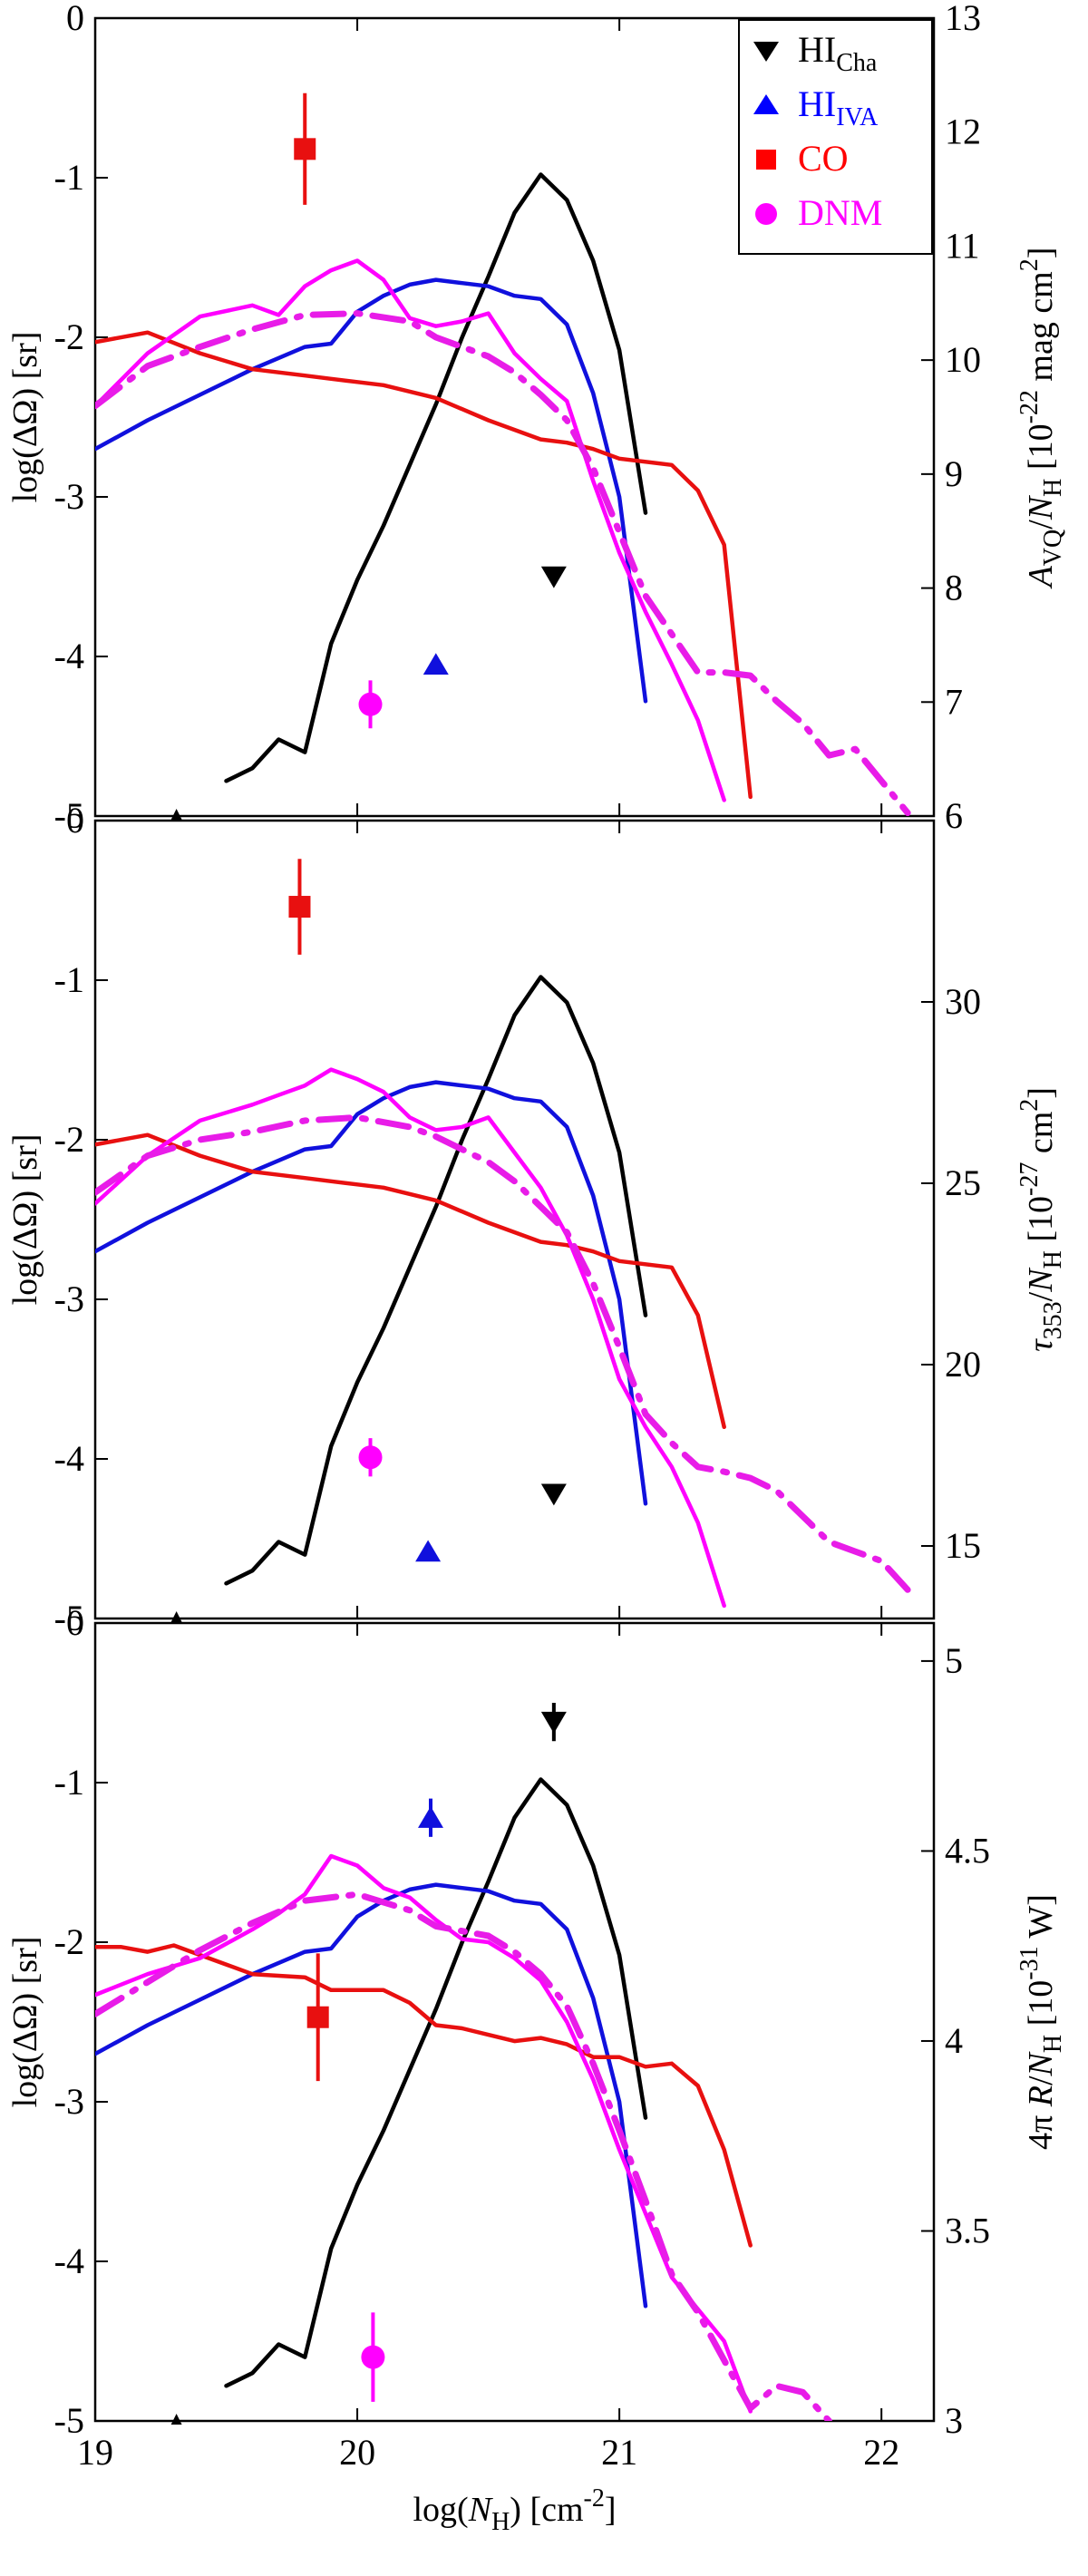 The image size is (1088, 2576). I want to click on right-tick-label: 9, so click(954, 473).